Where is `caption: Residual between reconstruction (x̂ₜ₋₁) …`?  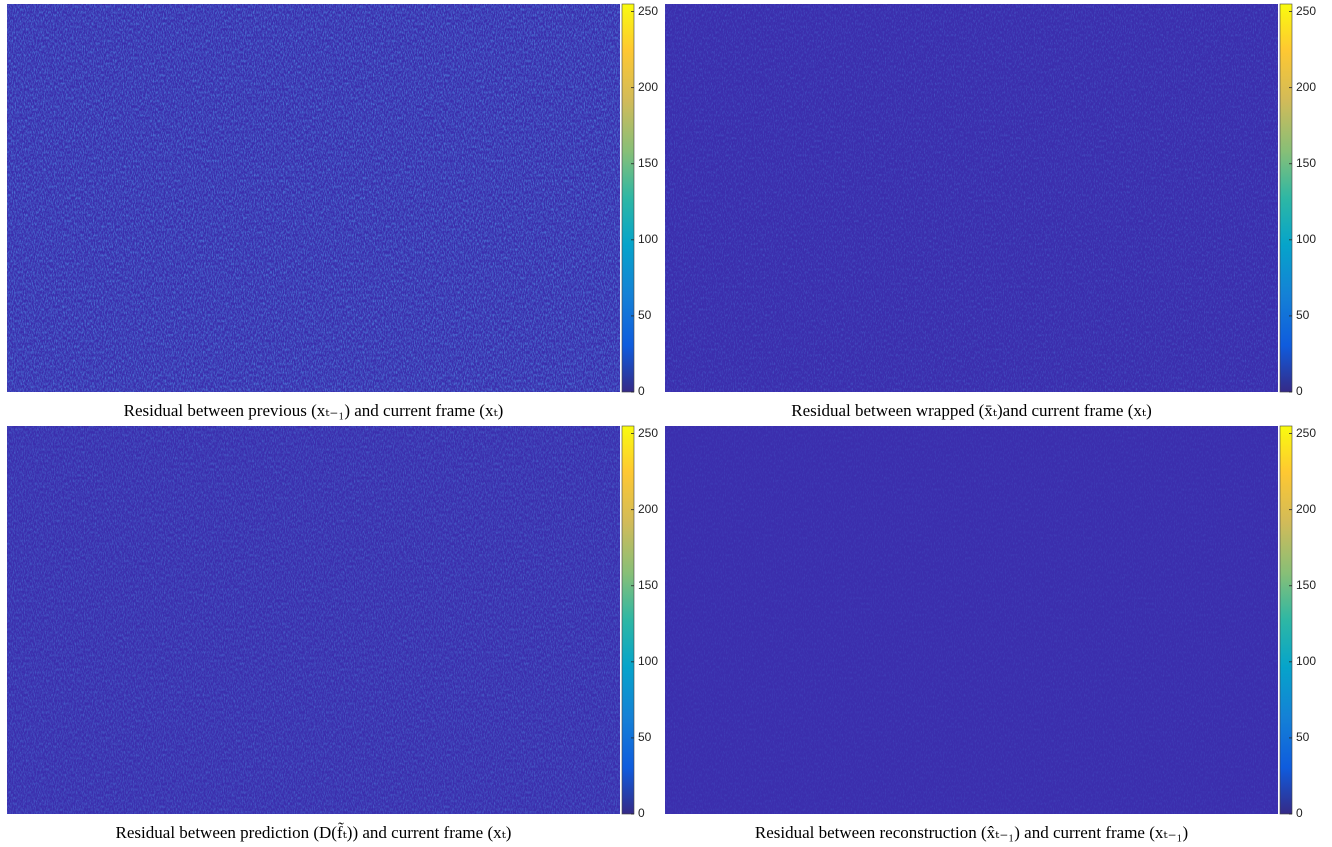
caption: Residual between reconstruction (x̂ₜ₋₁) … is located at coordinates (971, 832).